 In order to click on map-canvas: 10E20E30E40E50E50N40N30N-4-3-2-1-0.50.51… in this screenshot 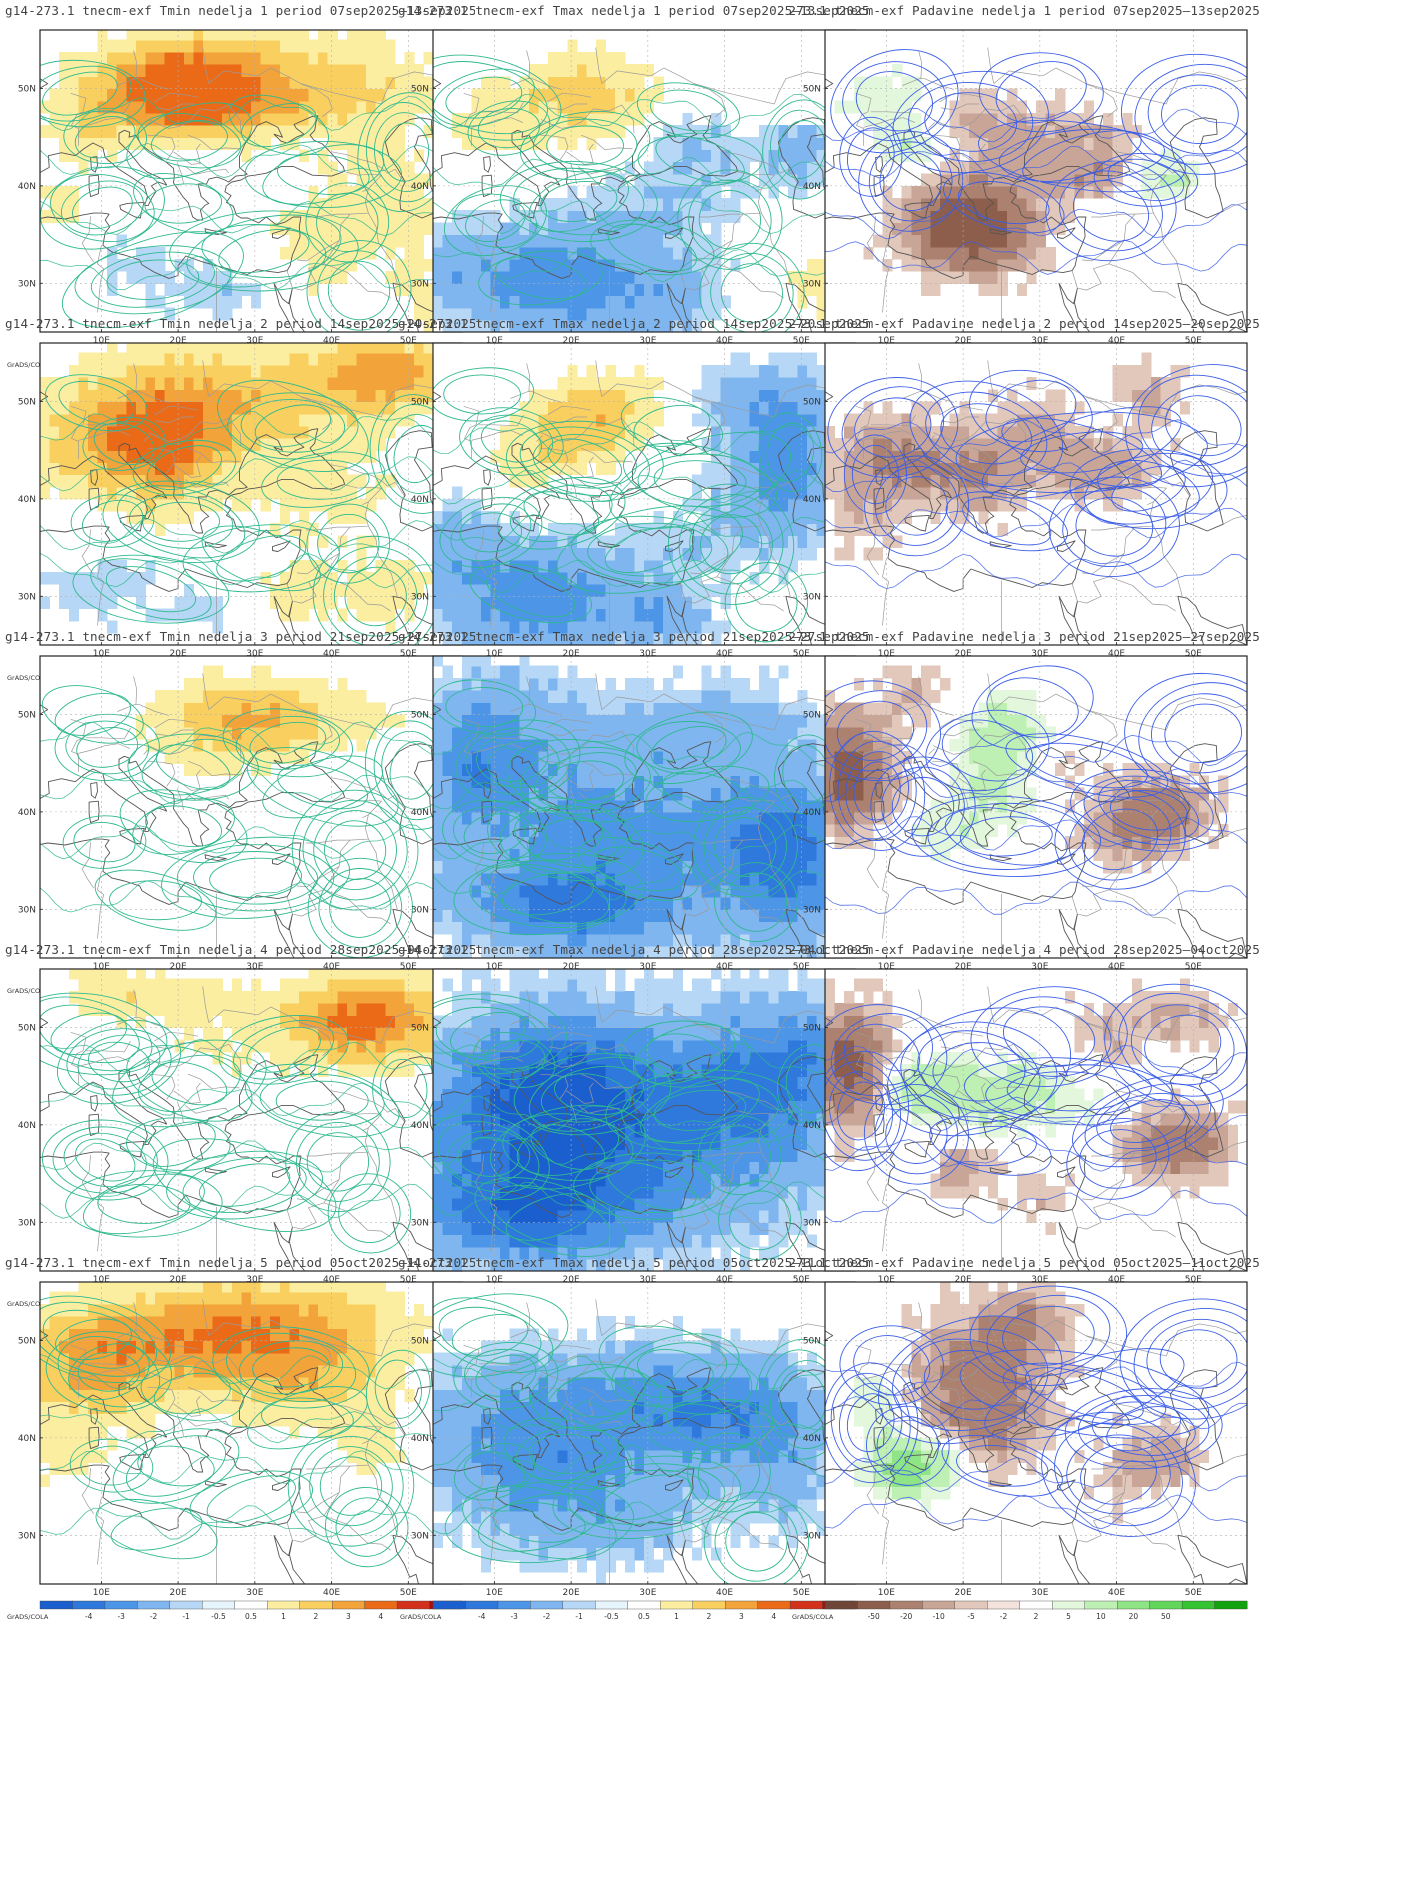, I will do `click(235, 199)`.